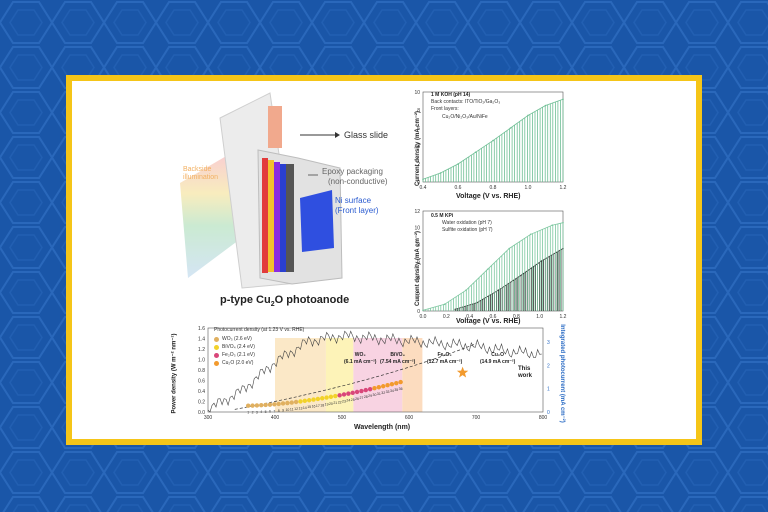  What do you see at coordinates (409, 418) in the screenshot?
I see `x-tick-label: 600` at bounding box center [409, 418].